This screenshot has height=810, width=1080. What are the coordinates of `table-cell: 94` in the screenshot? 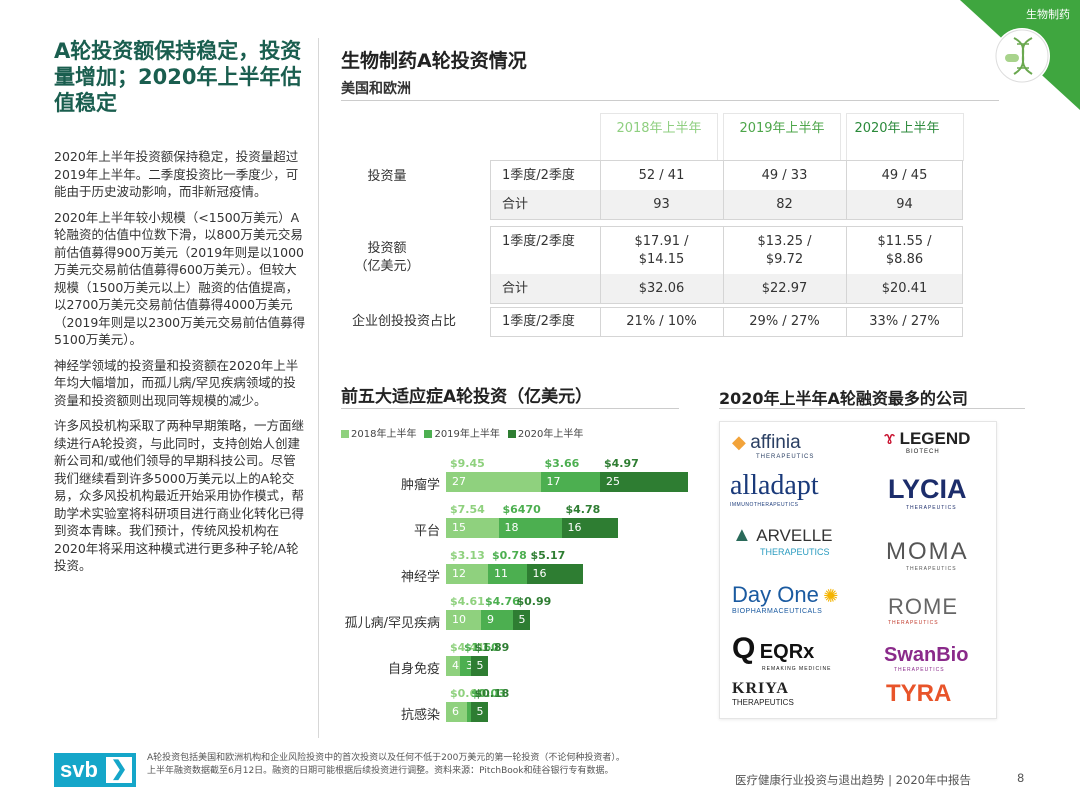 It's located at (904, 204).